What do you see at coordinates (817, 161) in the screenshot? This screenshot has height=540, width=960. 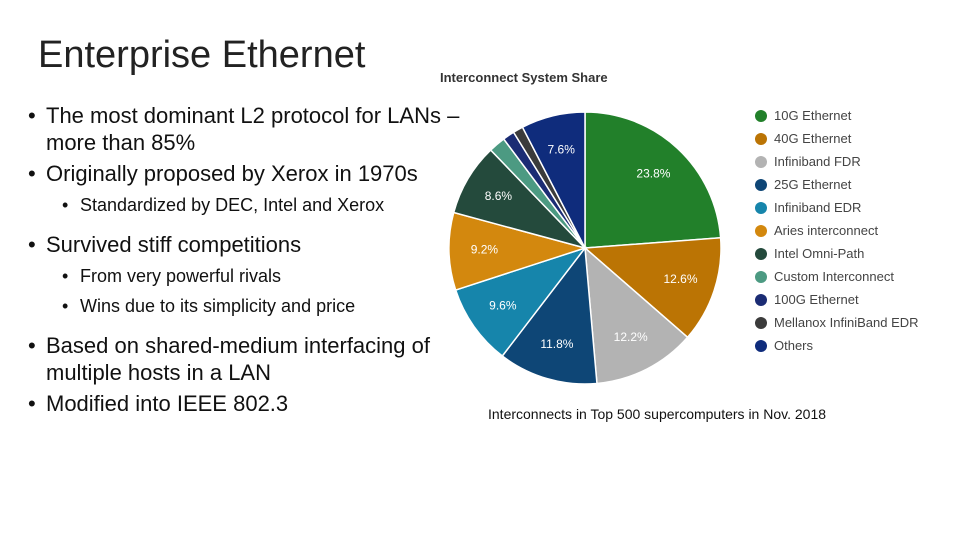 I see `legend-label: Infiniband FDR` at bounding box center [817, 161].